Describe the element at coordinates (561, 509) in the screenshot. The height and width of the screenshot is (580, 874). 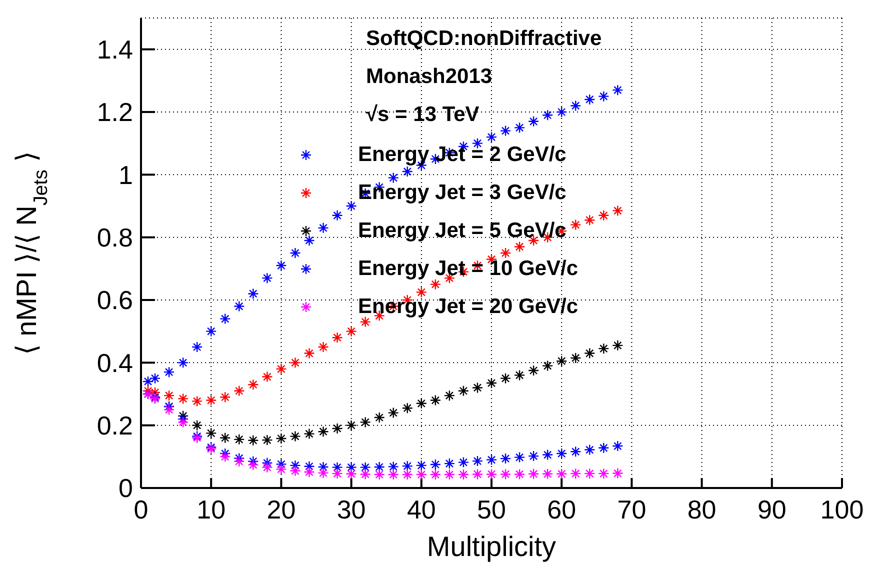
I see `x-tick-label: 60` at that location.